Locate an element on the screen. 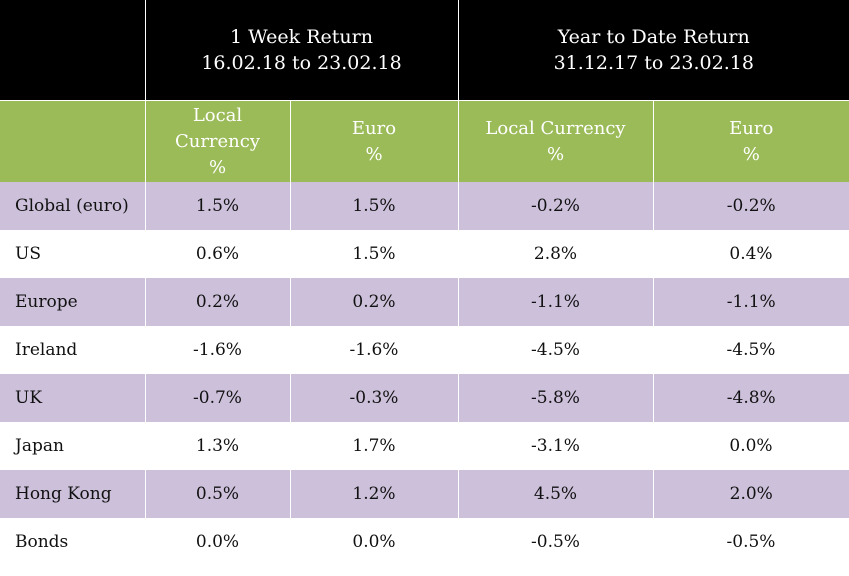 The width and height of the screenshot is (849, 576). week-local-header-unit: % is located at coordinates (217, 167).